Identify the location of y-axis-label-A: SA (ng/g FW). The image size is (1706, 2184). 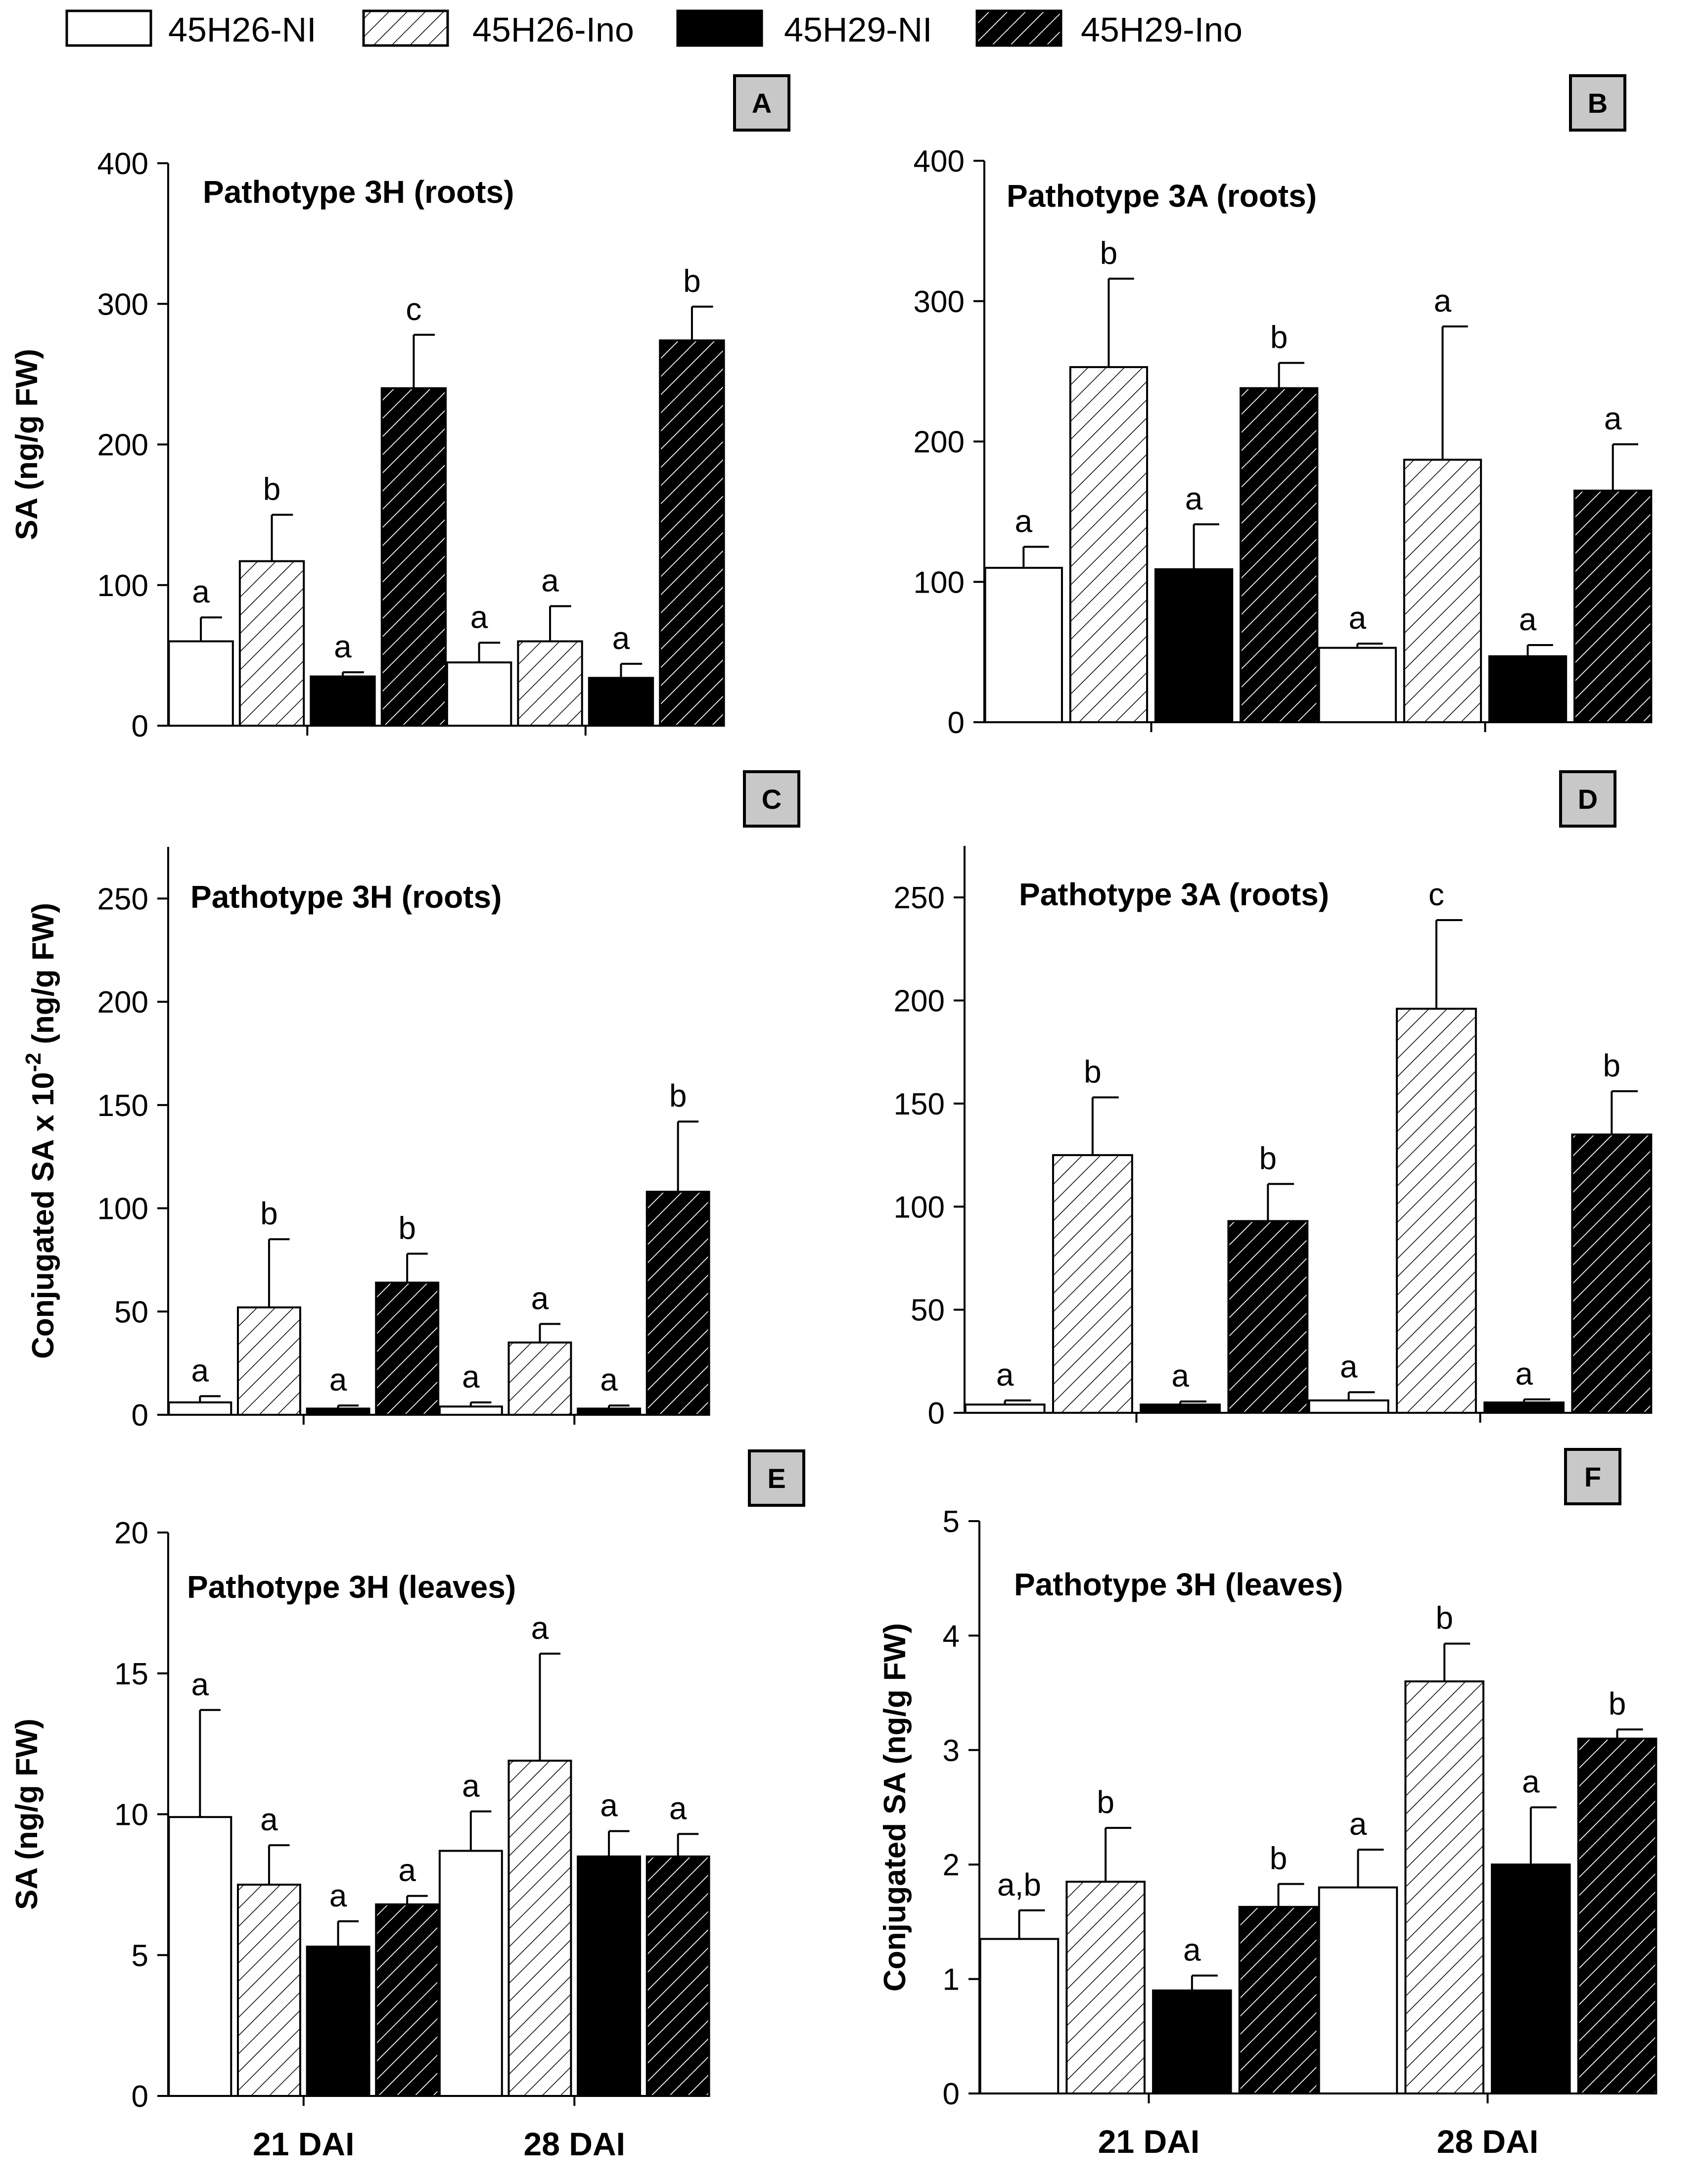
(27, 444).